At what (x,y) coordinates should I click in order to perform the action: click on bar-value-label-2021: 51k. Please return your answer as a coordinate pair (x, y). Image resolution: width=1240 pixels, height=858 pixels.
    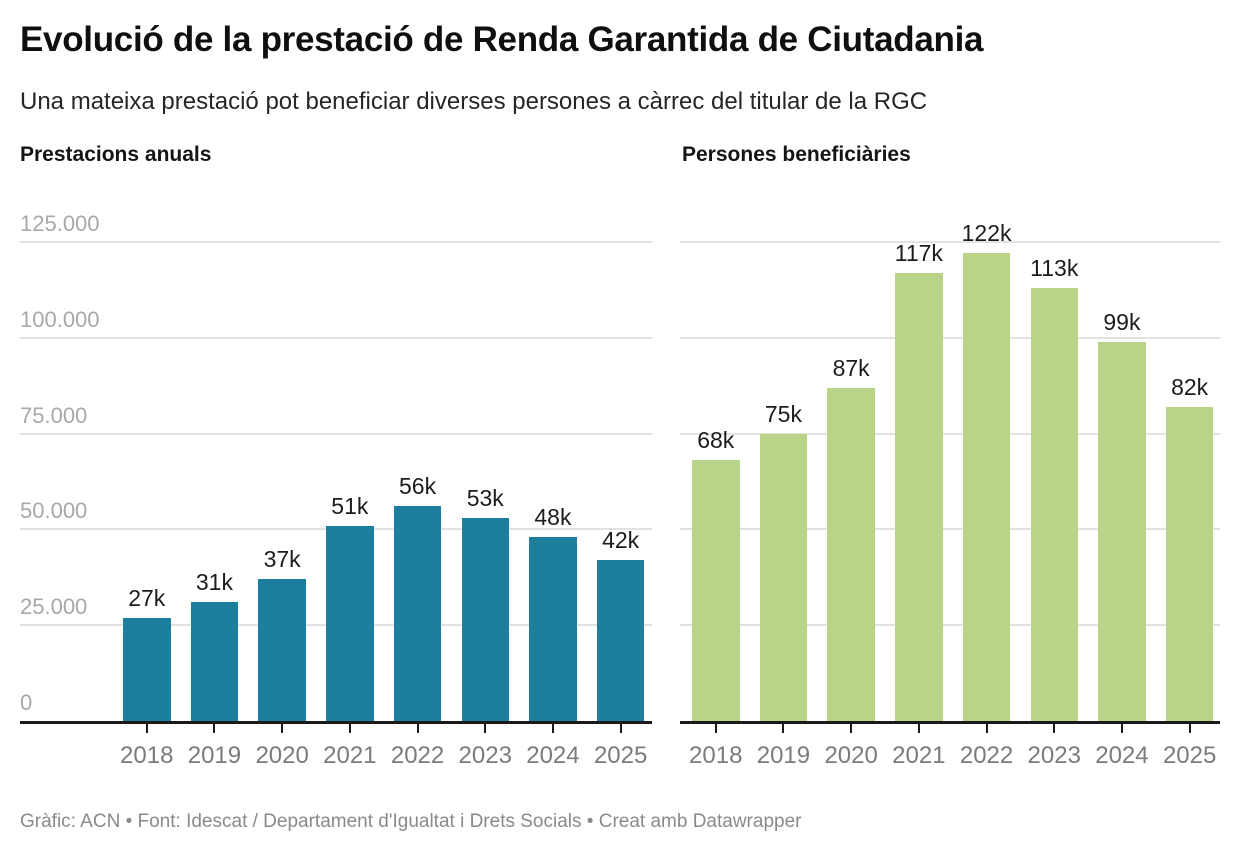
    Looking at the image, I should click on (350, 505).